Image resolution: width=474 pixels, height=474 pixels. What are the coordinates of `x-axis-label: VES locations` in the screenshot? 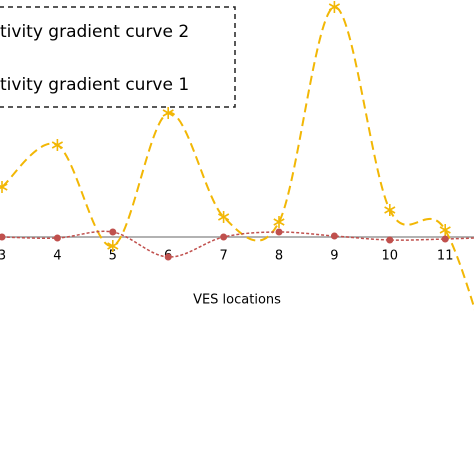 It's located at (237, 300).